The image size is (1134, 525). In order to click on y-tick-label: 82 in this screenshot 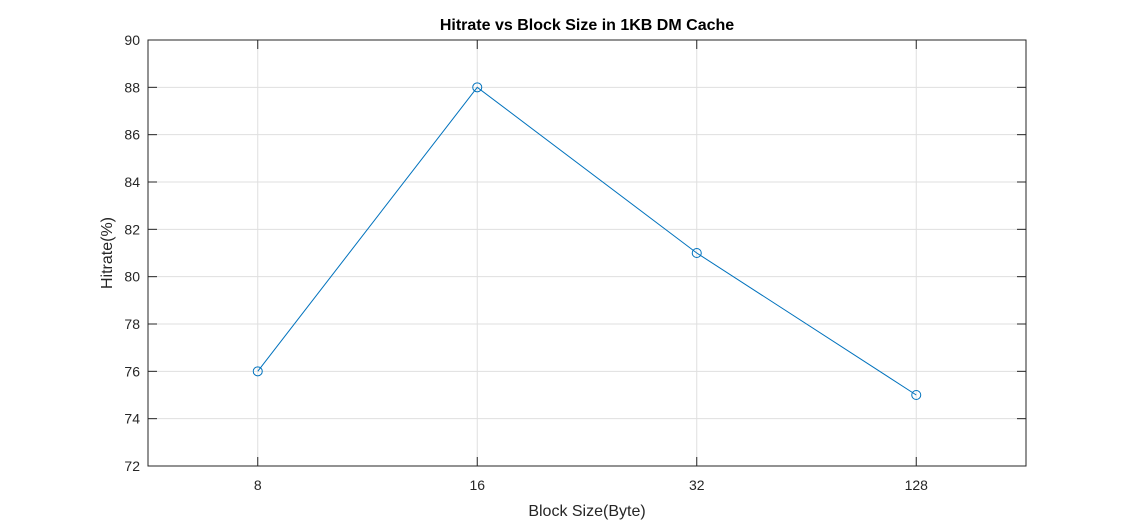, I will do `click(132, 229)`.